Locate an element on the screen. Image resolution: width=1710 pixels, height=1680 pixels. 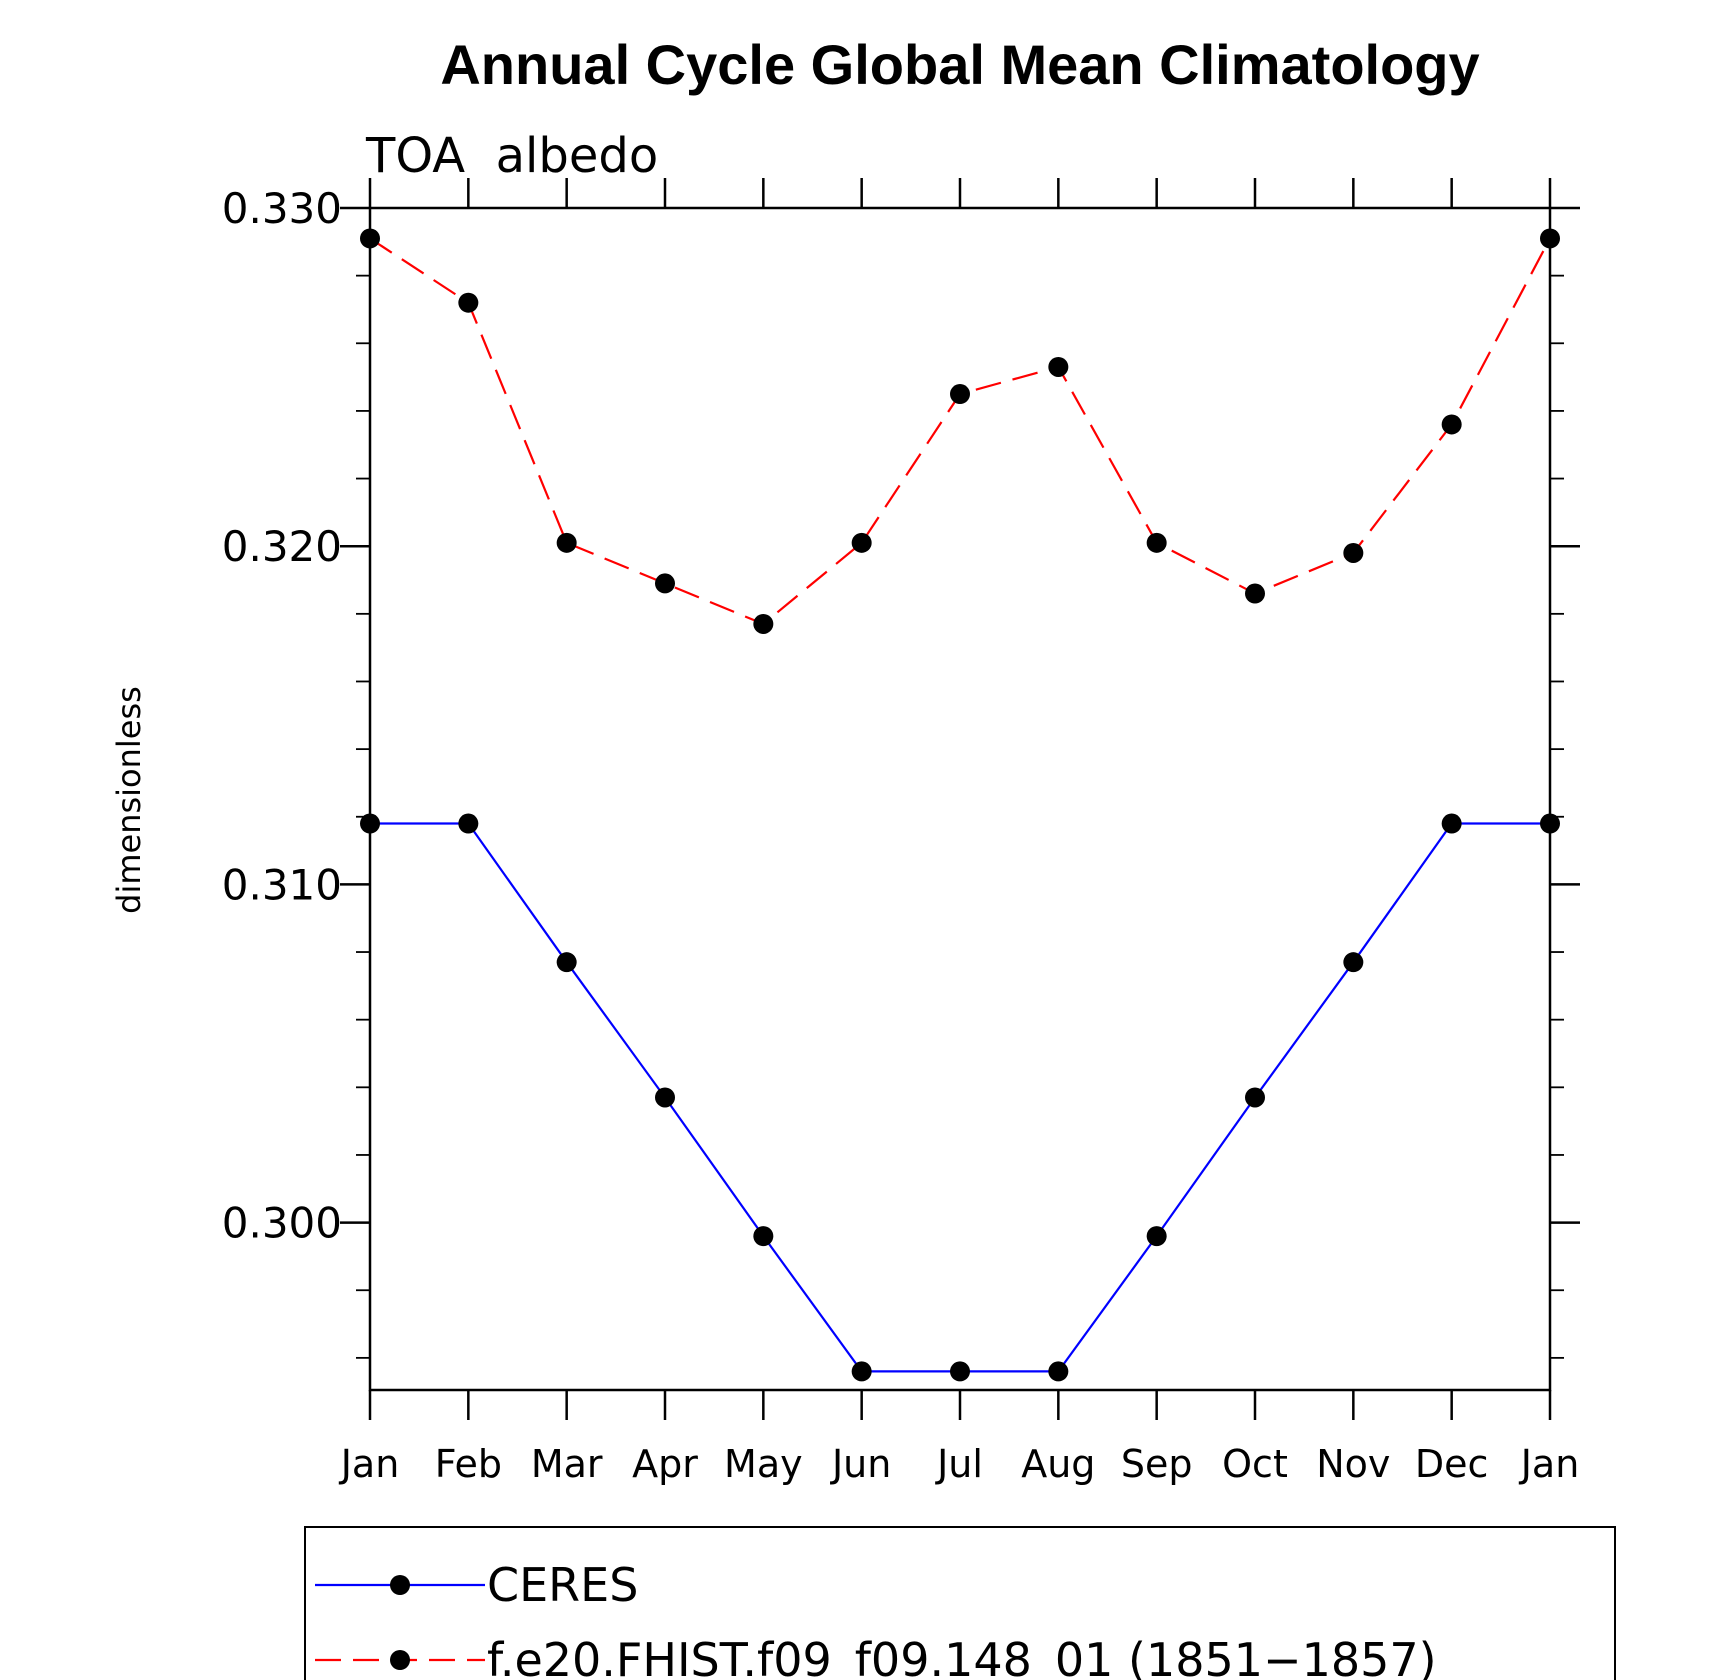
legend-frame is located at coordinates (960, 1603).